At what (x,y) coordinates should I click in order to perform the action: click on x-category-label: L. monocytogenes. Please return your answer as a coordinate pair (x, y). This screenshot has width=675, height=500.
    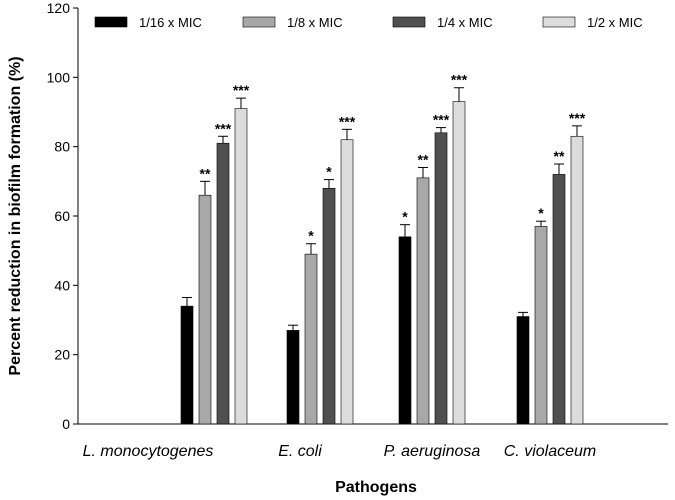
    Looking at the image, I should click on (148, 451).